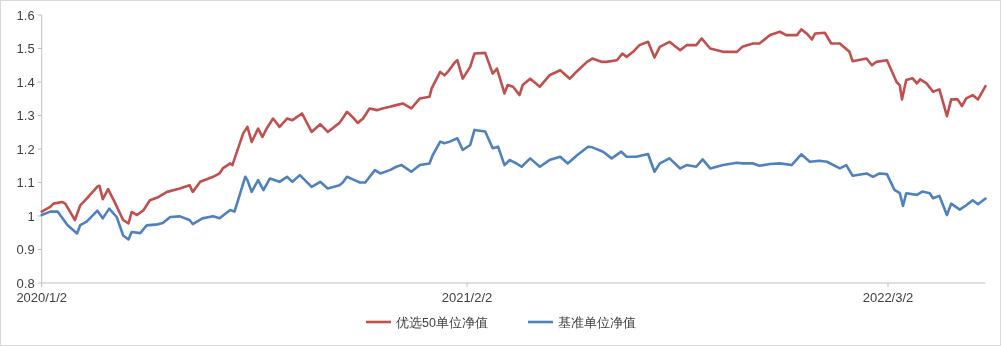 This screenshot has width=1001, height=346. I want to click on x-tick-label: 2020/1/2, so click(41, 297).